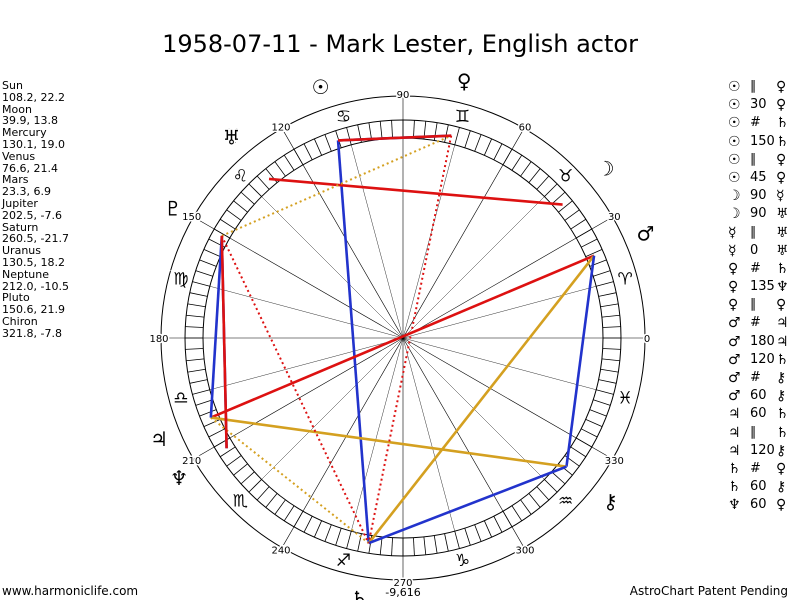 The height and width of the screenshot is (600, 800). What do you see at coordinates (32, 333) in the screenshot?
I see `planet-coords-chiron: 321.8, -7.8` at bounding box center [32, 333].